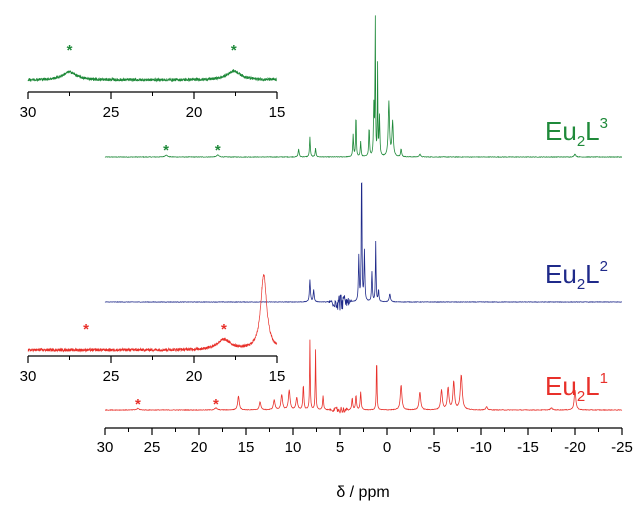 The image size is (640, 508). I want to click on x-tick-label: 25, so click(152, 447).